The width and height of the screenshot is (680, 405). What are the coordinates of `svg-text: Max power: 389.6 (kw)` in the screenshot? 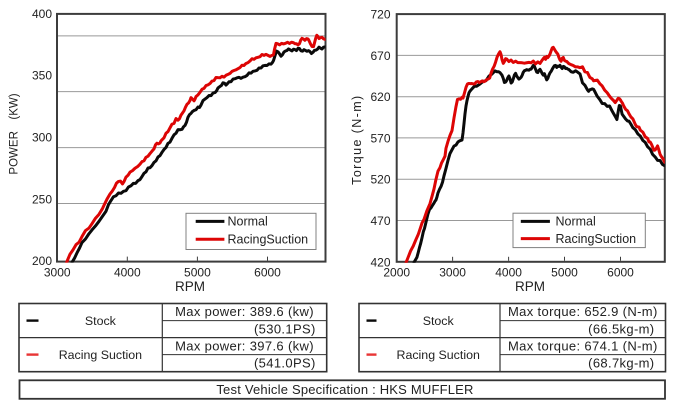 It's located at (244, 311).